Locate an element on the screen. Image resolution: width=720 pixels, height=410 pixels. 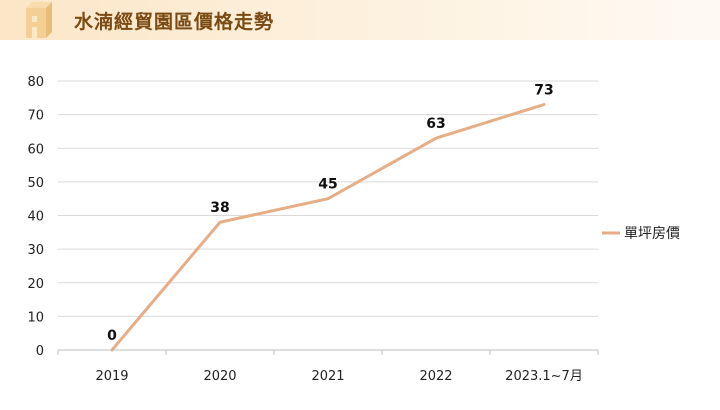
y-tick-label: 50 is located at coordinates (35, 183).